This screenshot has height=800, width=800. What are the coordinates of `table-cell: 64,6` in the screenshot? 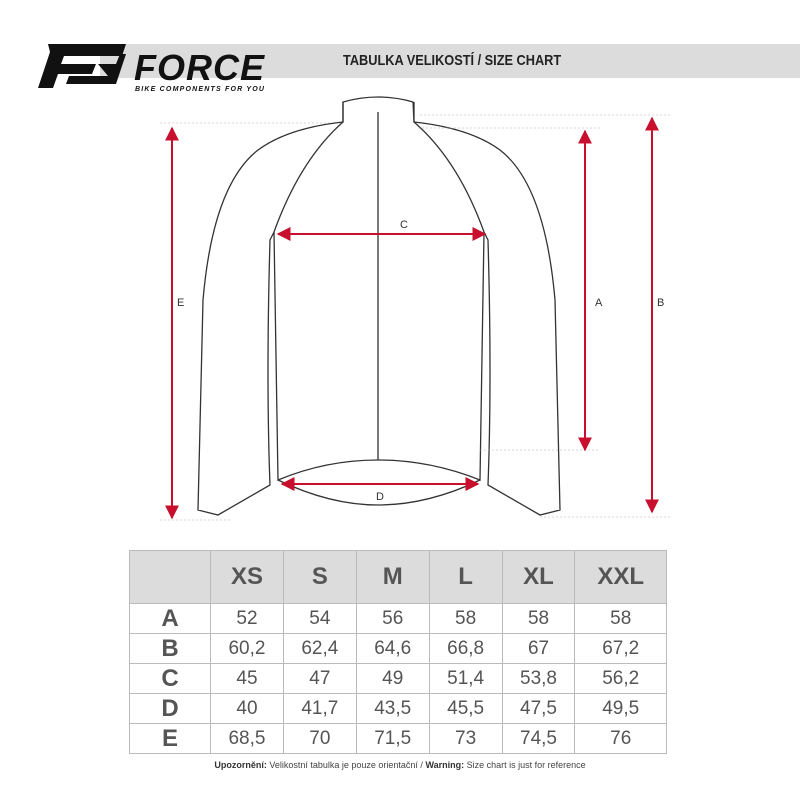 It's located at (392, 648).